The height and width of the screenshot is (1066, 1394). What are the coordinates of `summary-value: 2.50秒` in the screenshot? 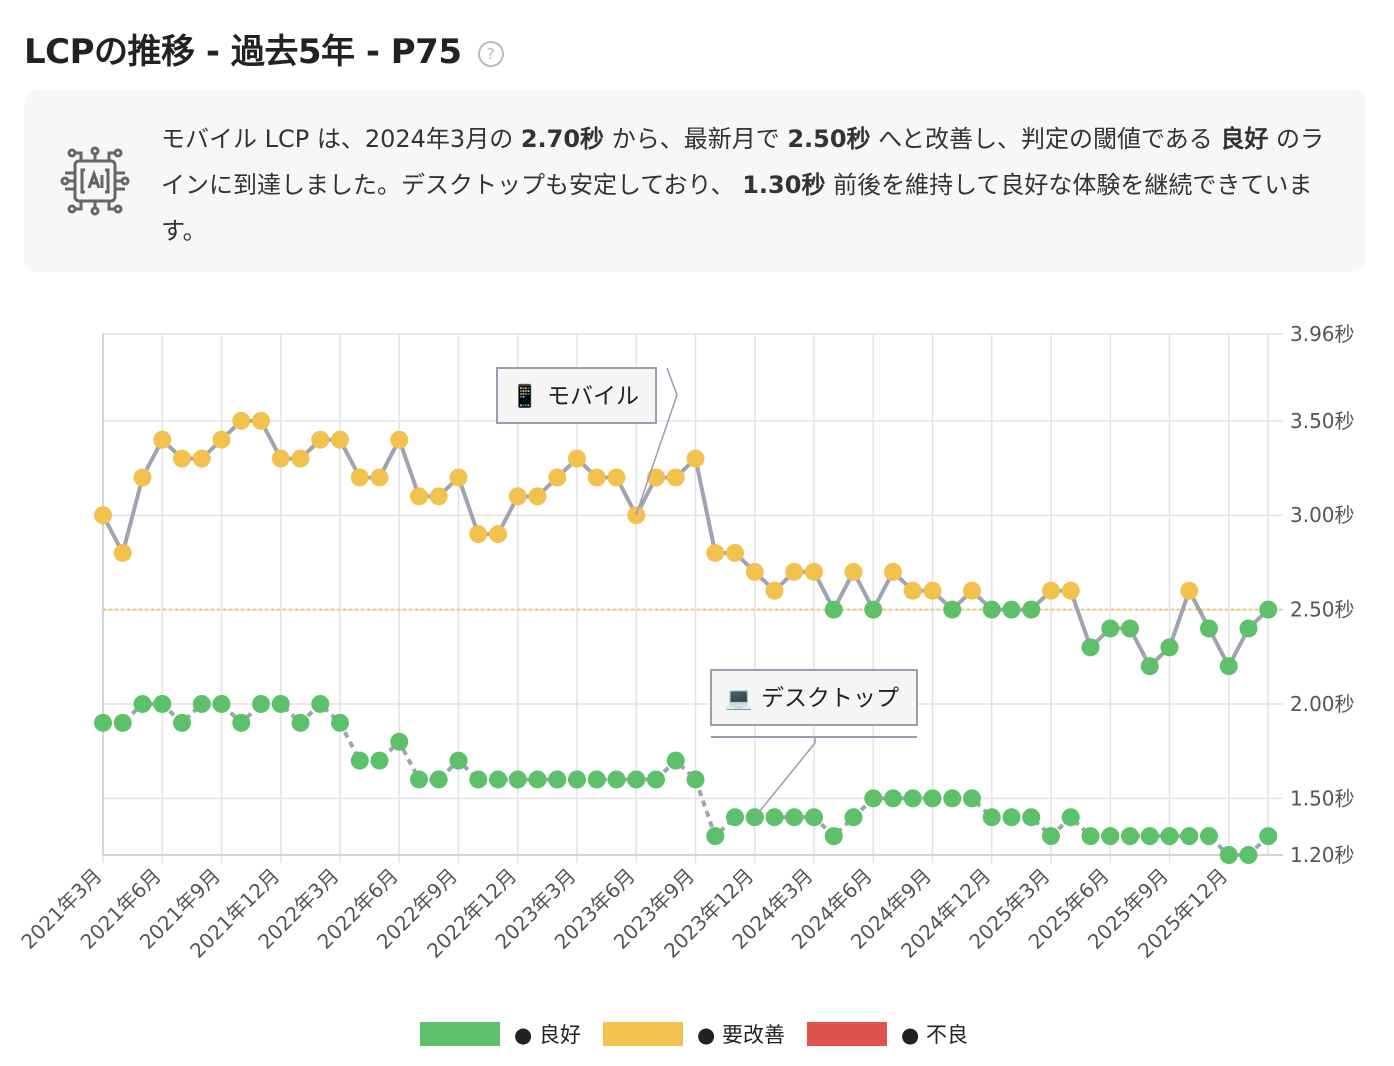 It's located at (829, 139).